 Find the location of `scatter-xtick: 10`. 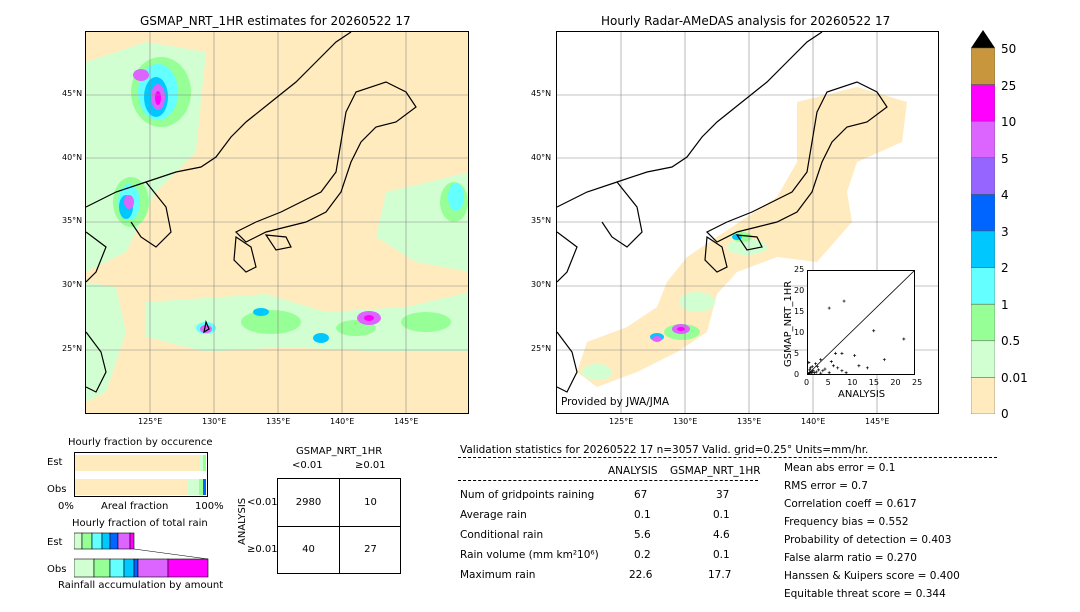

scatter-xtick: 10 is located at coordinates (852, 382).